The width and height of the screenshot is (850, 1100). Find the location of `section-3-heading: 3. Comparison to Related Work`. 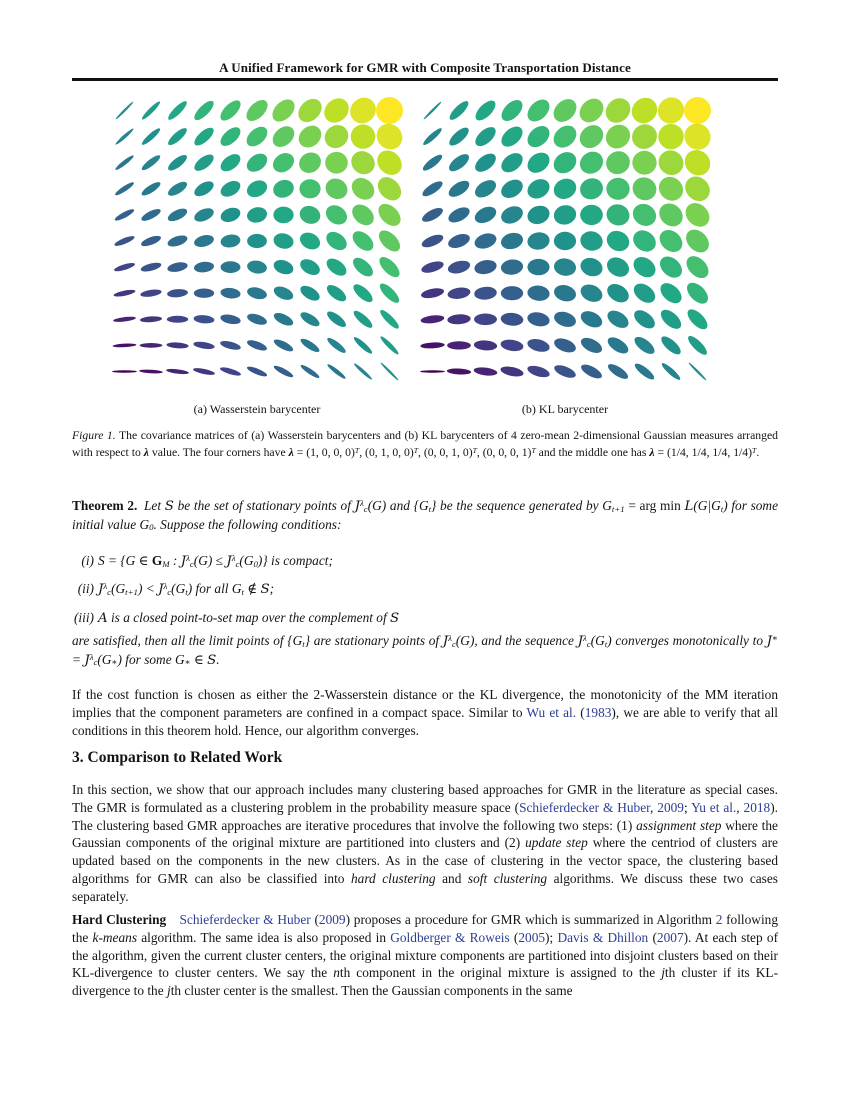

section-3-heading: 3. Comparison to Related Work is located at coordinates (177, 757).